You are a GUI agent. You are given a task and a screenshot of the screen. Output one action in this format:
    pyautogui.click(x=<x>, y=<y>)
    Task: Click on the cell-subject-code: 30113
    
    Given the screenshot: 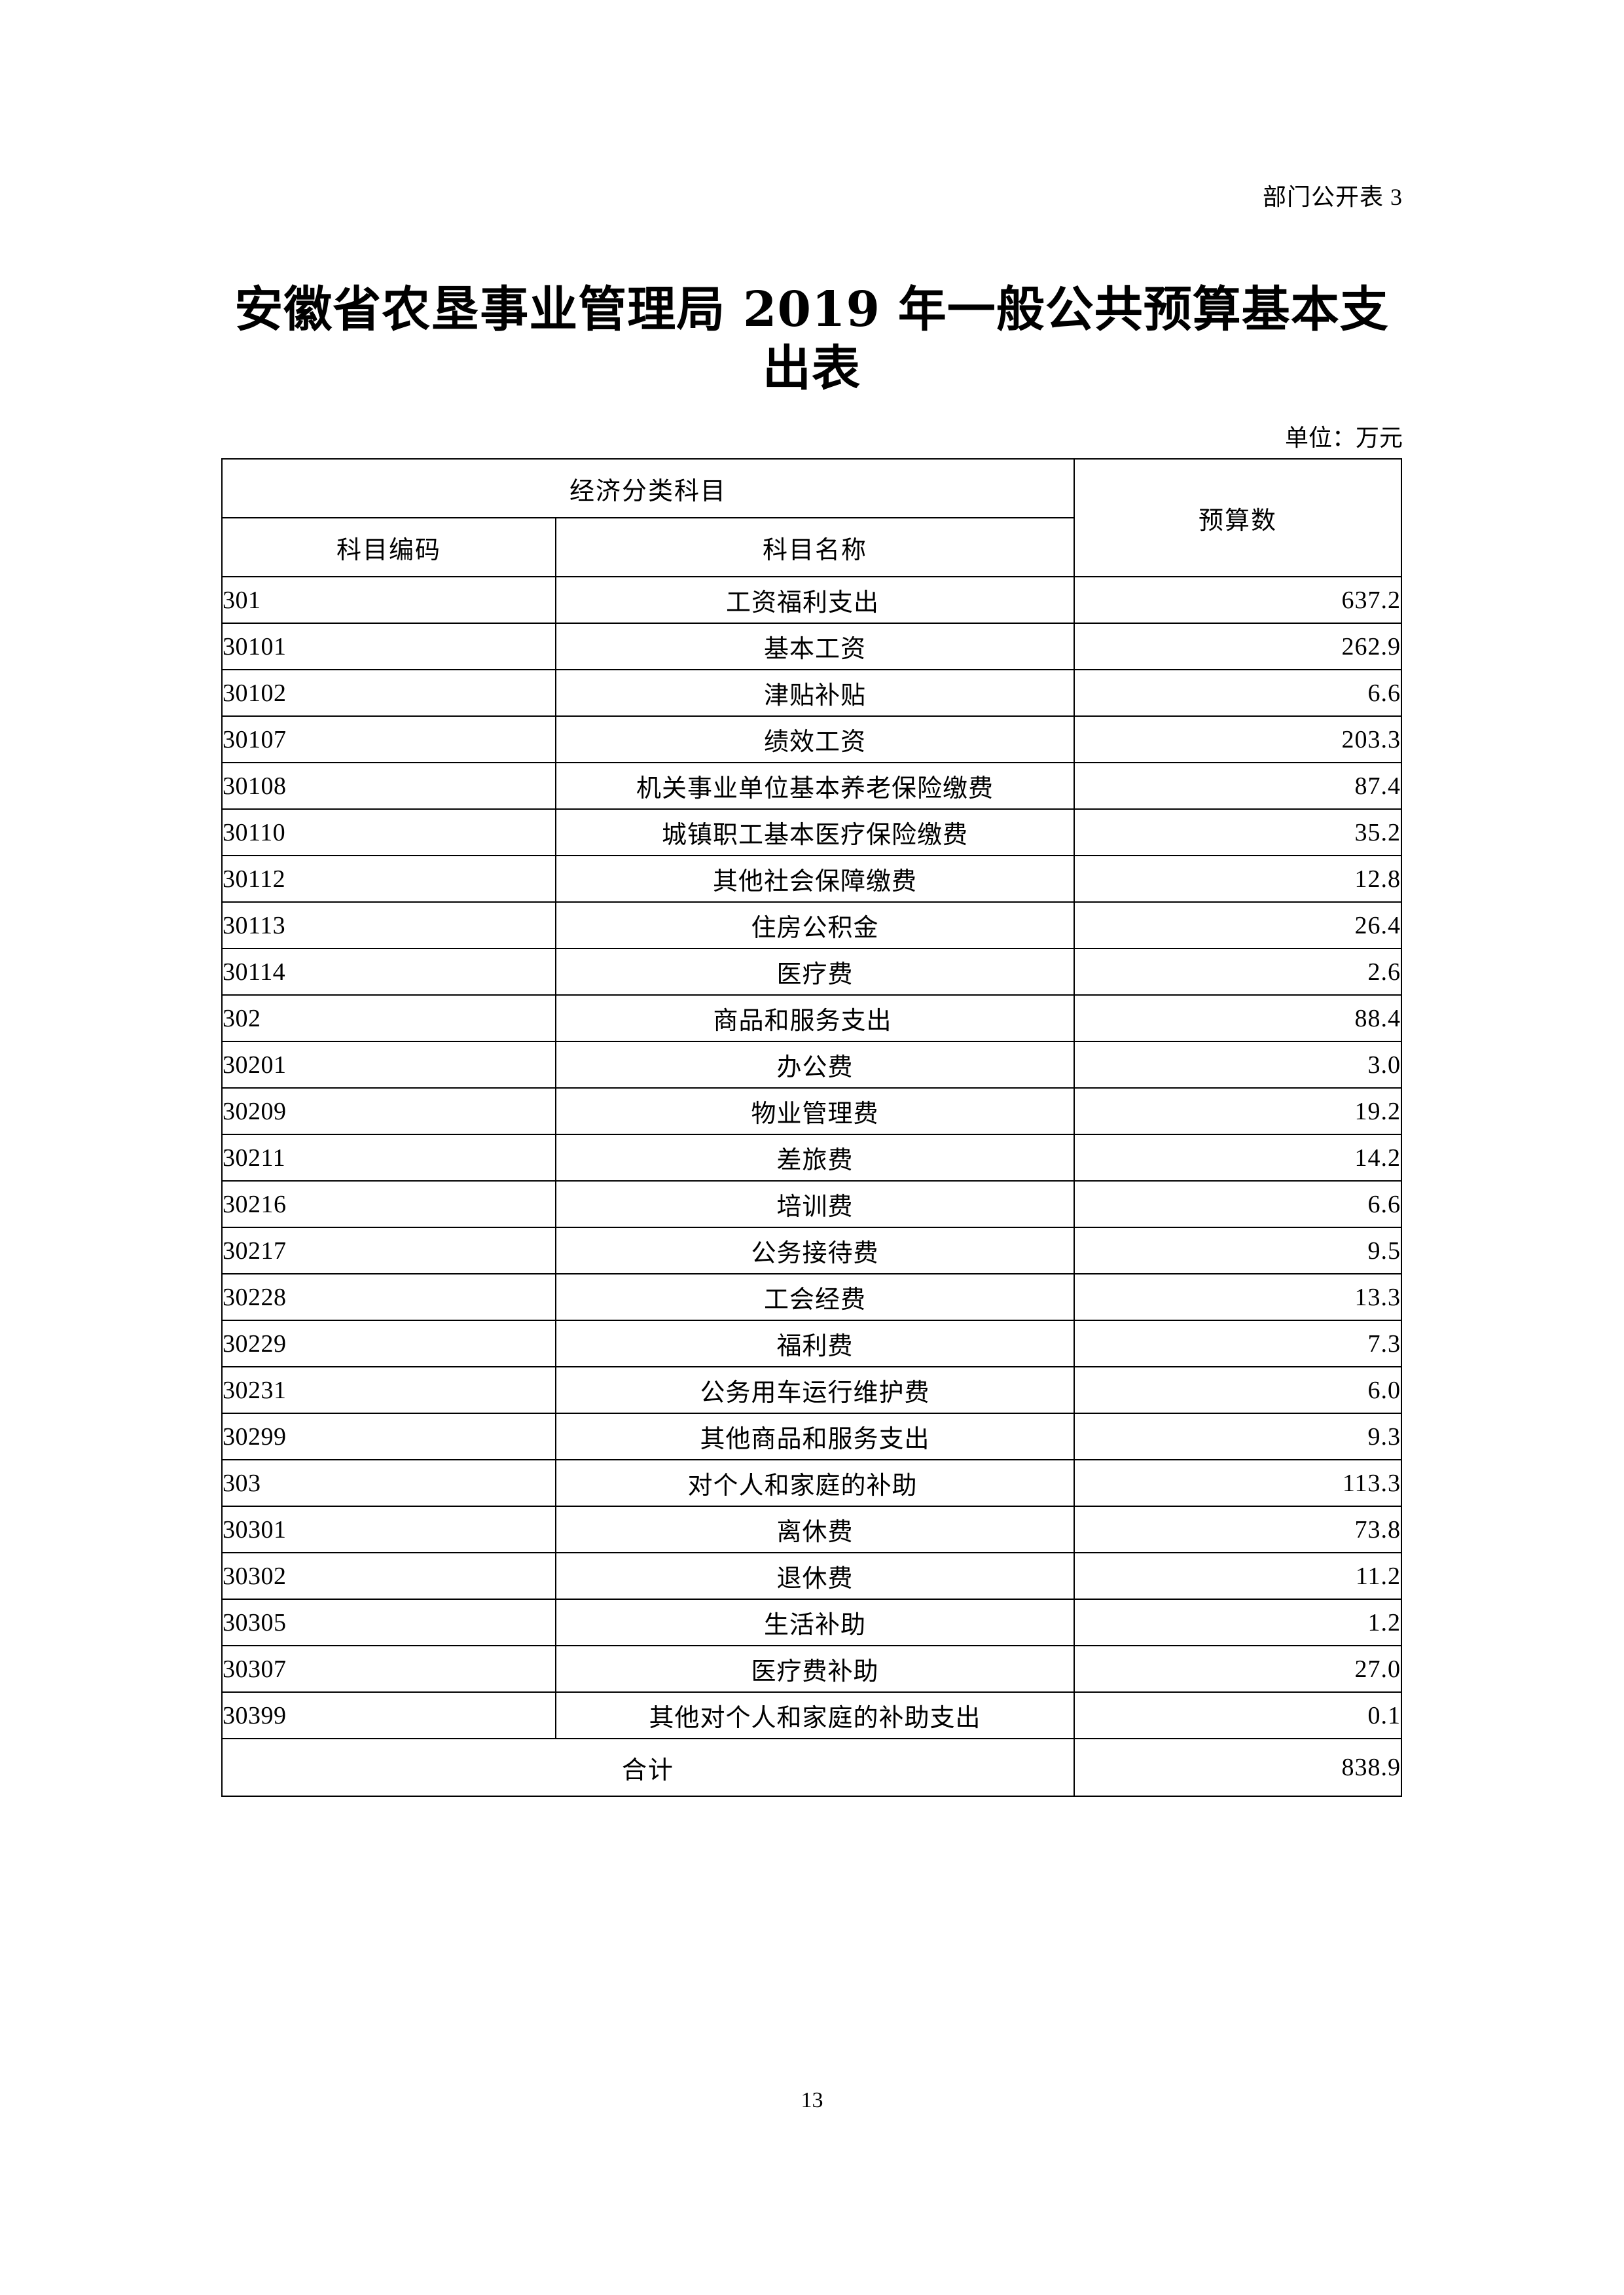 What is the action you would take?
    pyautogui.click(x=388, y=925)
    